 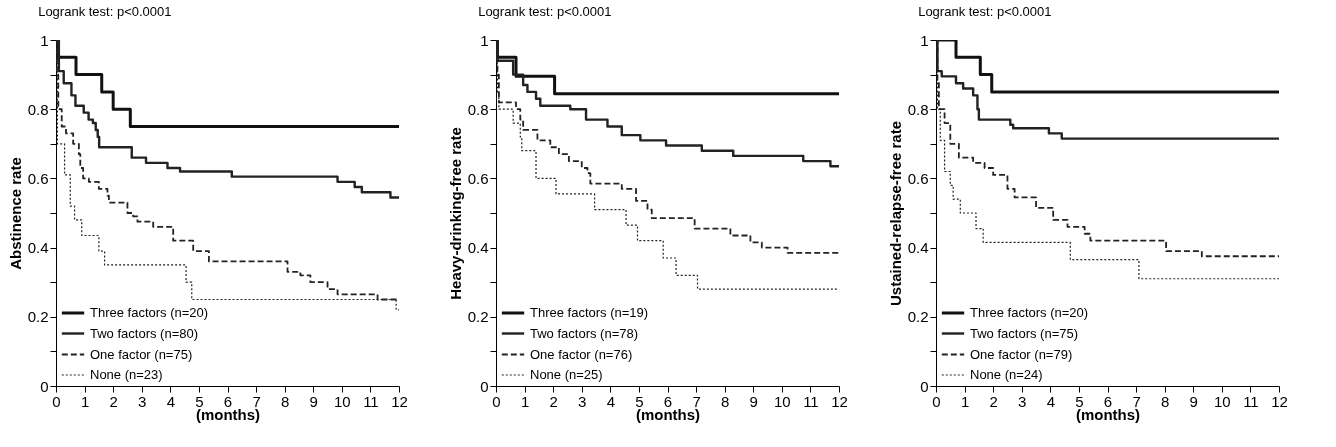 I want to click on legend-label: Two factors (n=78), so click(x=584, y=333).